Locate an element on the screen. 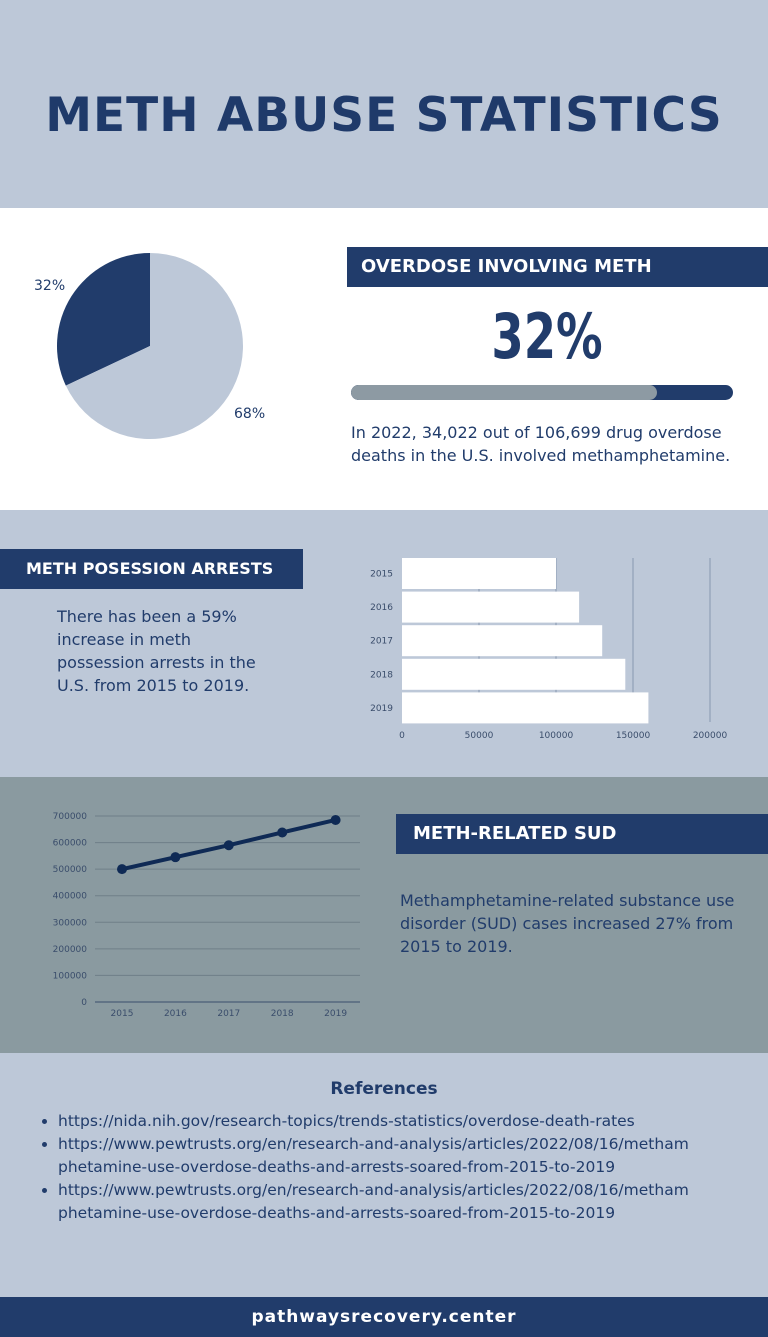 This screenshot has width=768, height=1337. y-tick-label: 400000 is located at coordinates (70, 897).